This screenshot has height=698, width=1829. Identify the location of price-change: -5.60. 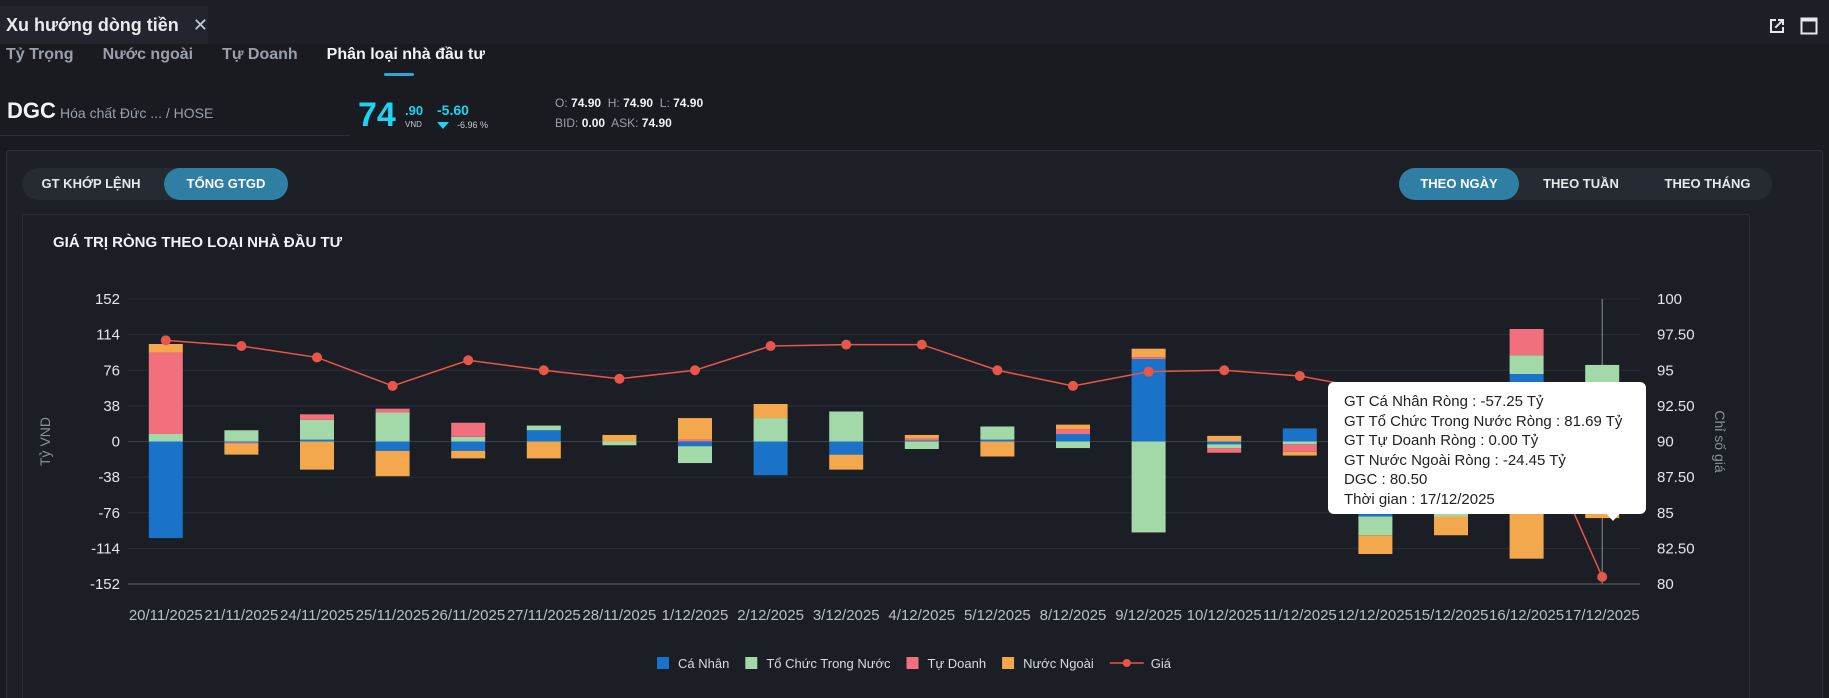
(453, 110).